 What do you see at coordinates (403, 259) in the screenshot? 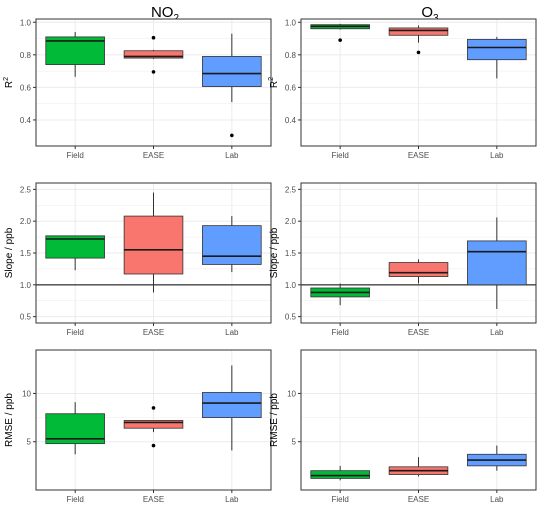
I see `panel-3: 0.5 1.0 1.5 2.0 2.5 Field EASE Lab Slope / ppb` at bounding box center [403, 259].